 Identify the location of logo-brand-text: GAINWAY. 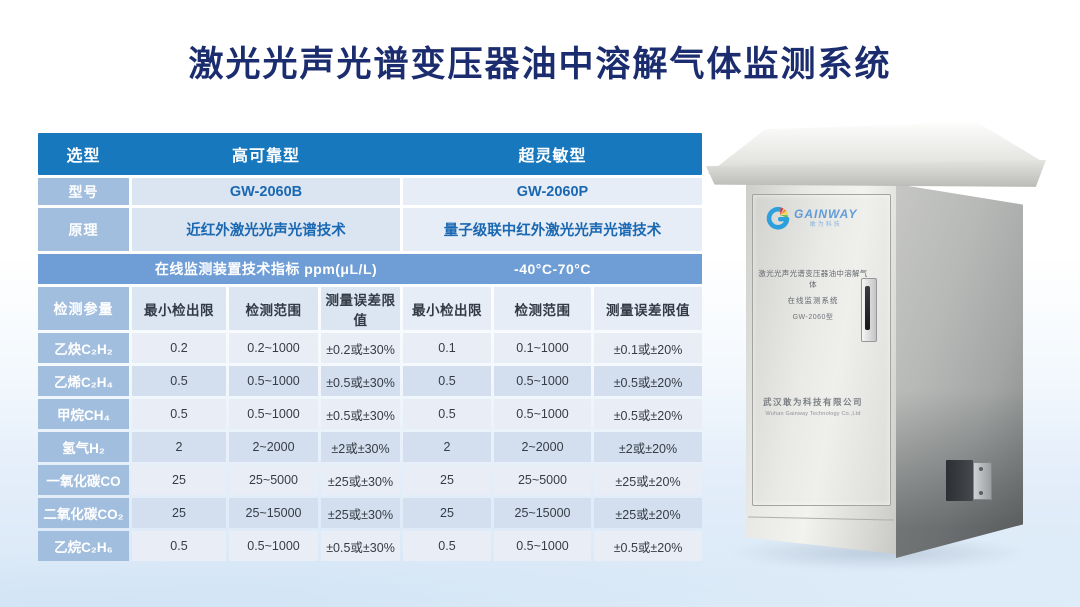
(826, 214).